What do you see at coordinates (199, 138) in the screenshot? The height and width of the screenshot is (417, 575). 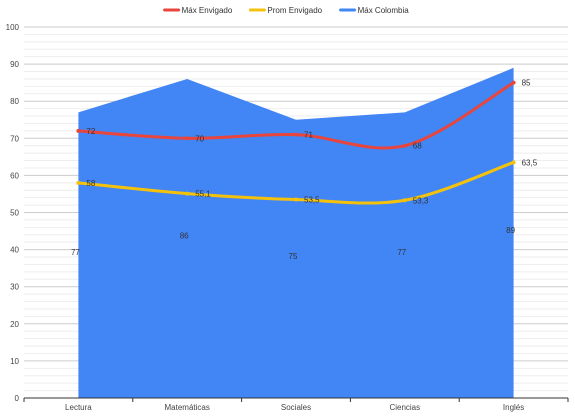 I see `data-label: 70` at bounding box center [199, 138].